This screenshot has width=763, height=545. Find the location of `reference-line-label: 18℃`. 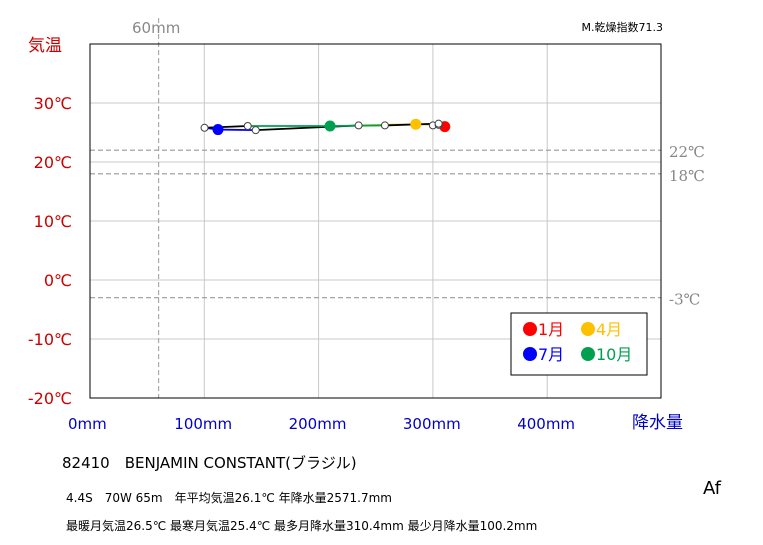

reference-line-label: 18℃ is located at coordinates (687, 176).